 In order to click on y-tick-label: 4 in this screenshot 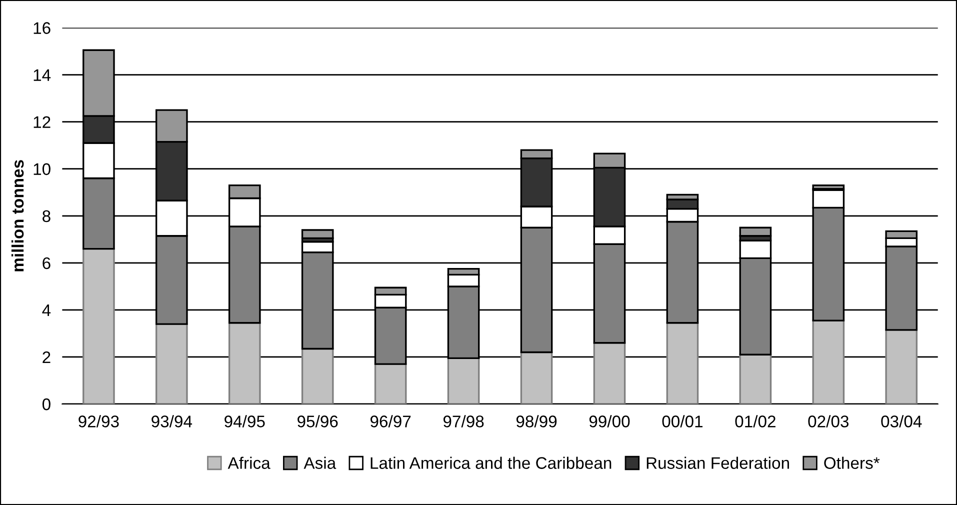, I will do `click(46, 310)`.